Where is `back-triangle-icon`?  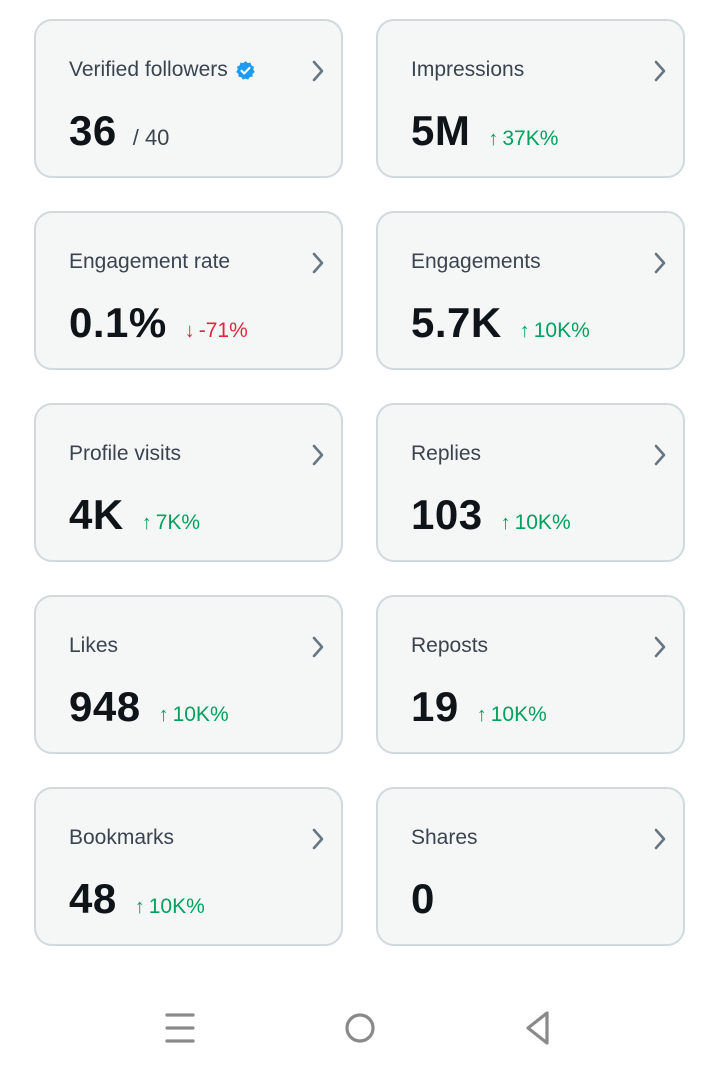
back-triangle-icon is located at coordinates (538, 1028).